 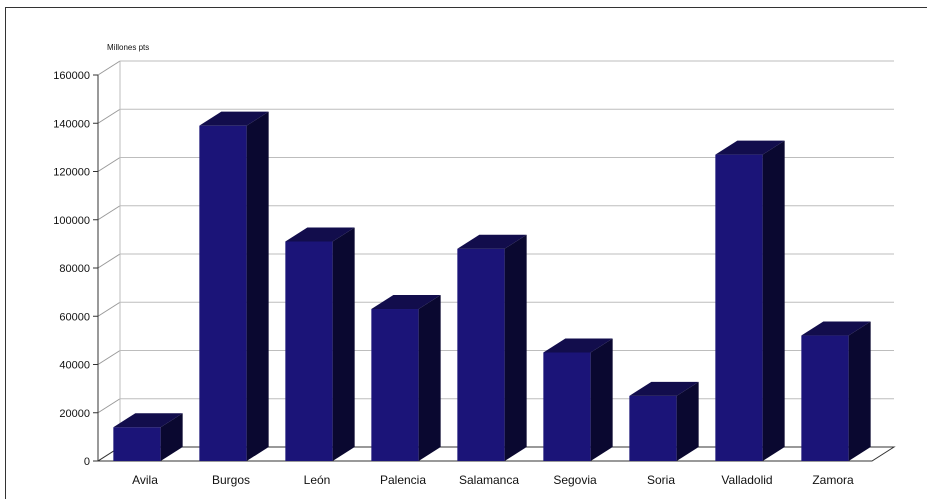 What do you see at coordinates (661, 480) in the screenshot?
I see `x-tick-label: Soria` at bounding box center [661, 480].